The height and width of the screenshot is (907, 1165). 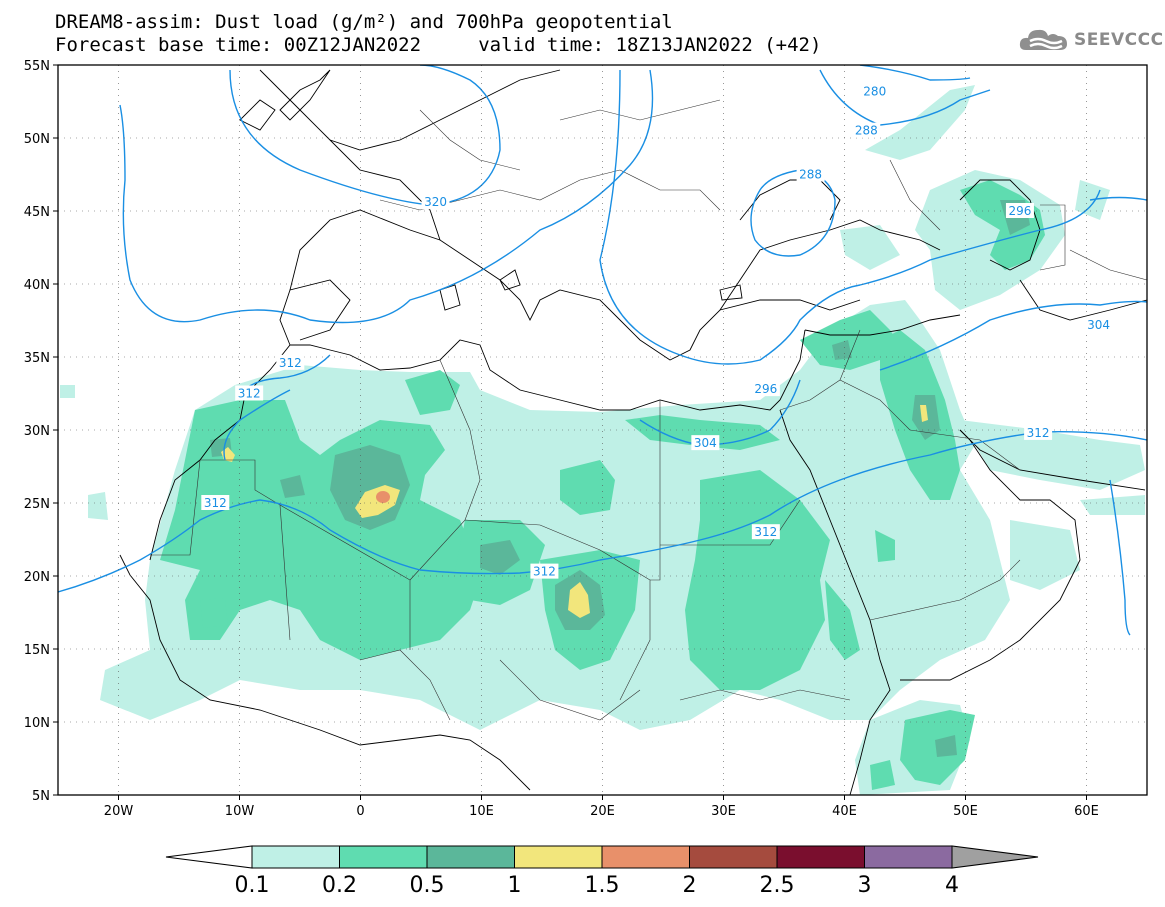 I want to click on lon-tick-label: 40E, so click(x=844, y=811).